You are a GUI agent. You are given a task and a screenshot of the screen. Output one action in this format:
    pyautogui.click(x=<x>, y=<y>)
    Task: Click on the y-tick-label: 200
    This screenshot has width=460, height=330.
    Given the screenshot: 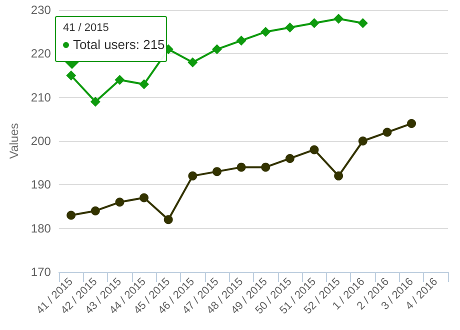 What is the action you would take?
    pyautogui.click(x=41, y=141)
    